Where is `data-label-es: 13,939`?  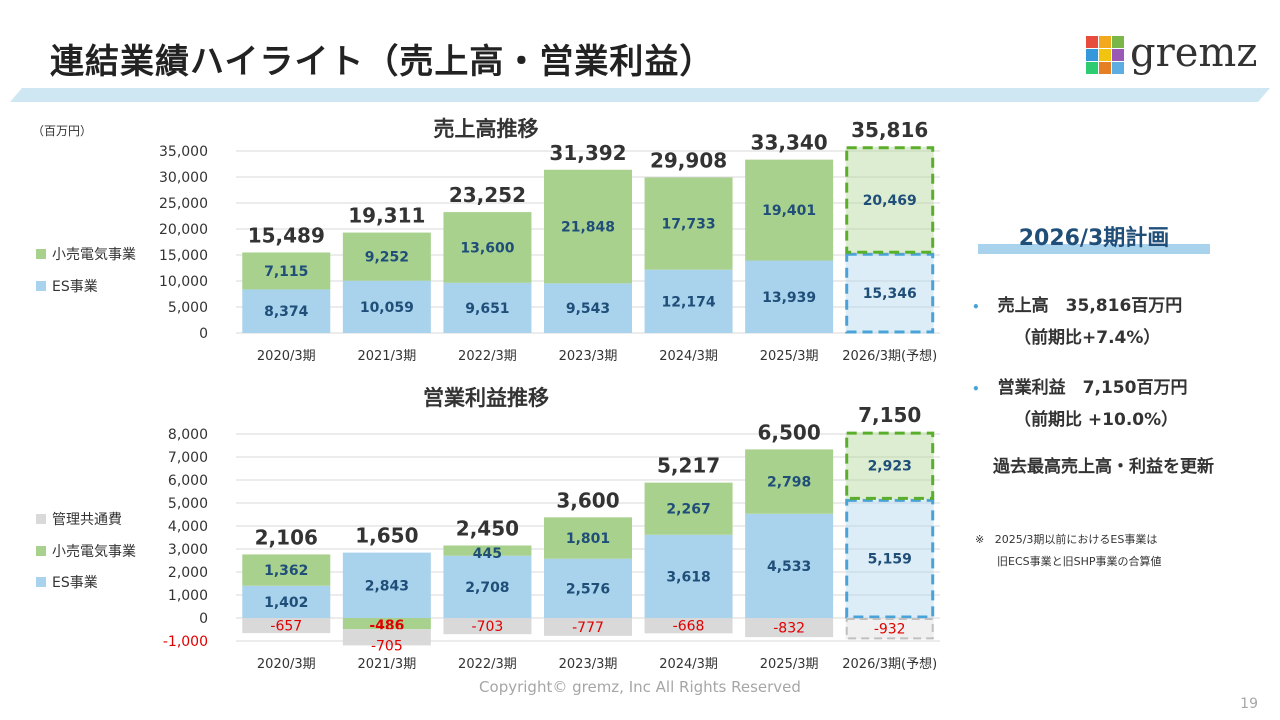
data-label-es: 13,939 is located at coordinates (789, 298).